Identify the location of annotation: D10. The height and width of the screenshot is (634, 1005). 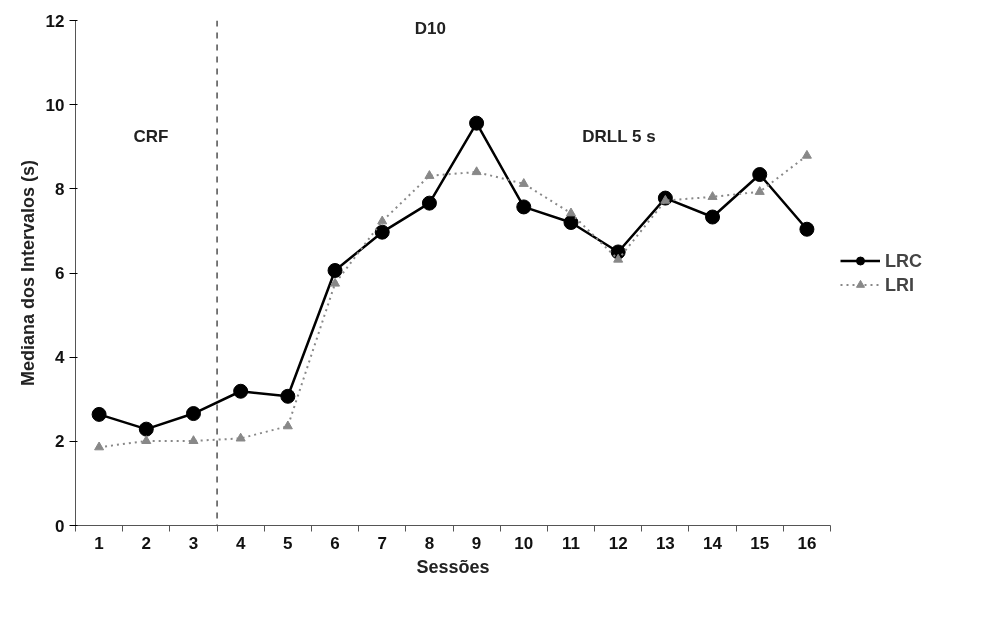
(430, 28).